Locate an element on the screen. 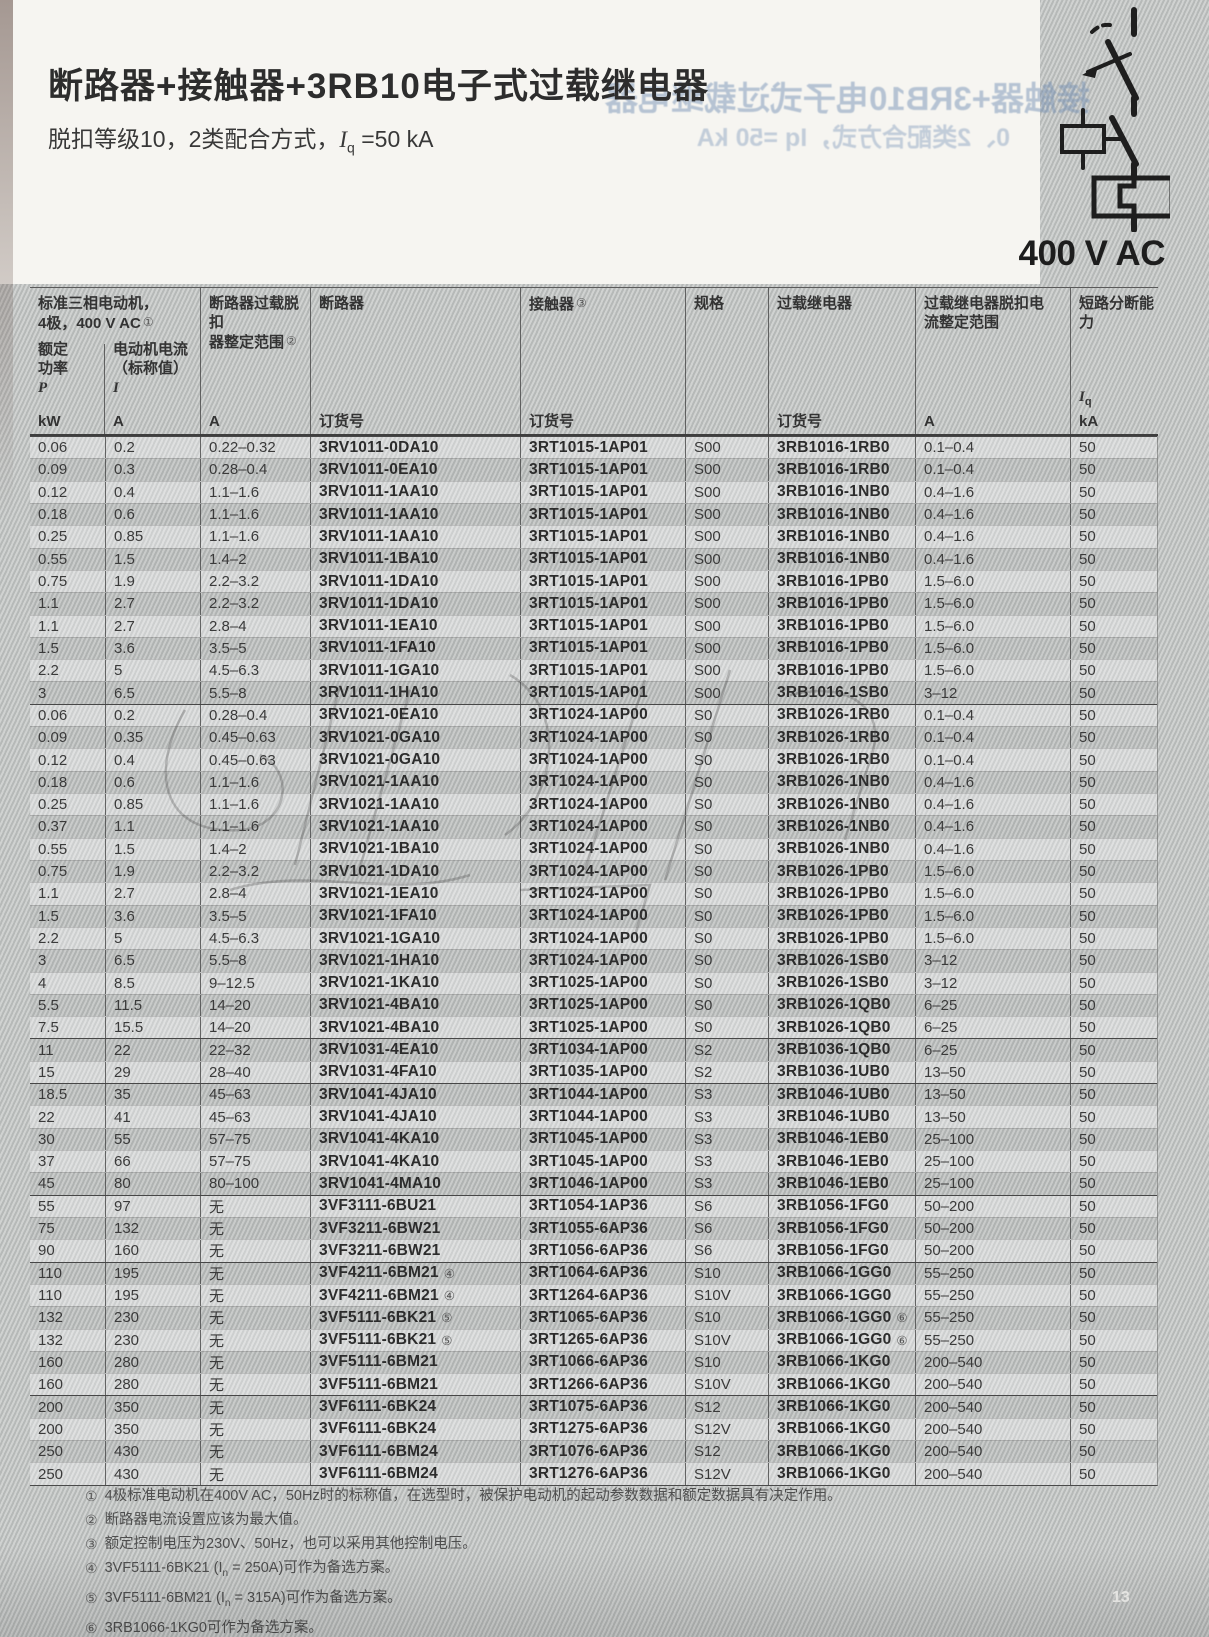 Image resolution: width=1209 pixels, height=1637 pixels. cell-a: 22–32 is located at coordinates (255, 1050).